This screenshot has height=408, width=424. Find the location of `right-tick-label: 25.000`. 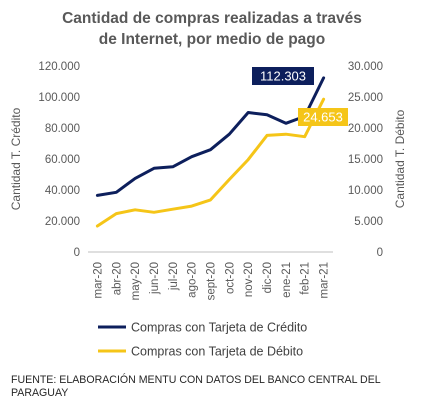

right-tick-label: 25.000 is located at coordinates (365, 98).